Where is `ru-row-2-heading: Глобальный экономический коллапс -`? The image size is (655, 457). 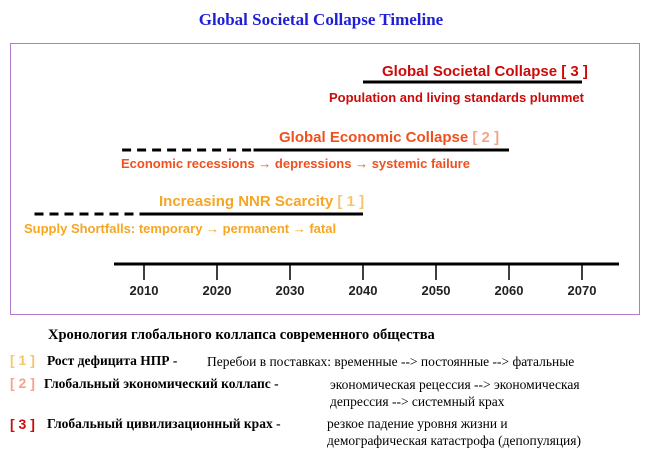
ru-row-2-heading: Глобальный экономический коллапс - is located at coordinates (161, 383).